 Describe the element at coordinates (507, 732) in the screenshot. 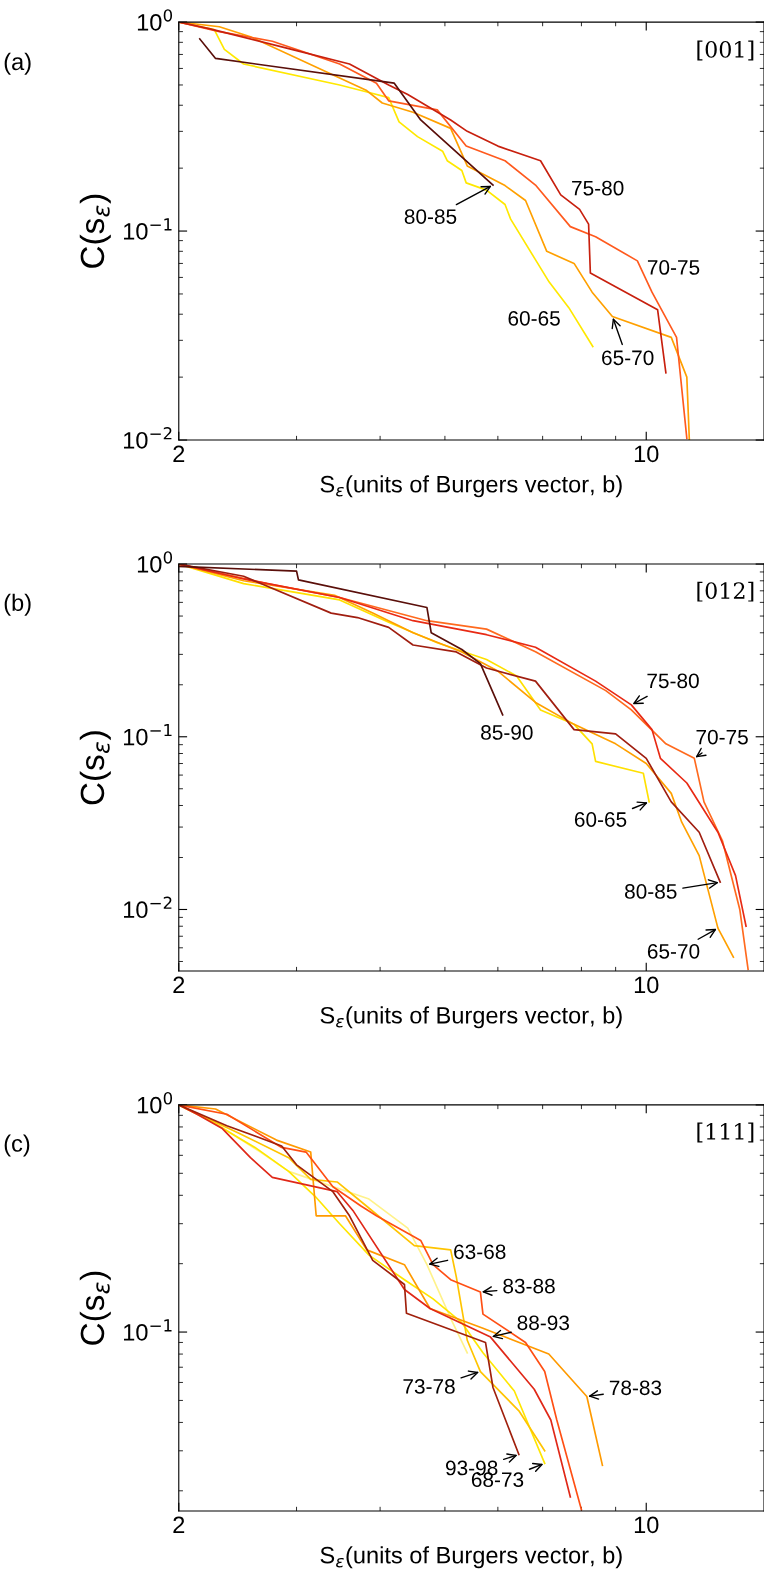

I see `annotation: 85-90` at that location.